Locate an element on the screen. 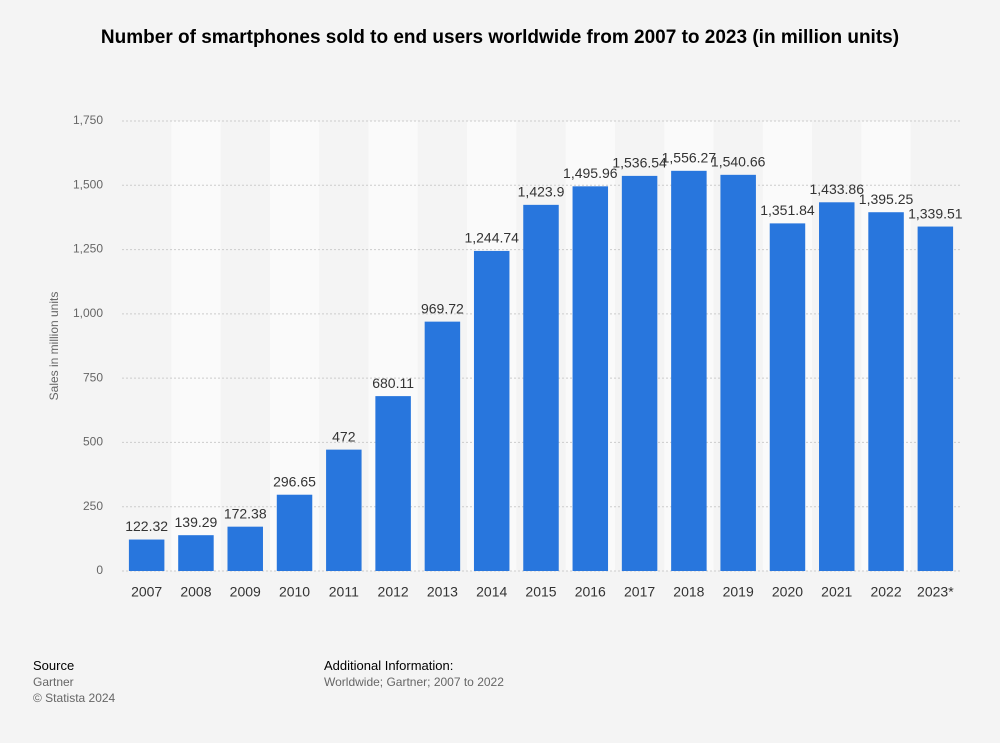 The height and width of the screenshot is (743, 1000). value-label: 969.72 is located at coordinates (442, 308).